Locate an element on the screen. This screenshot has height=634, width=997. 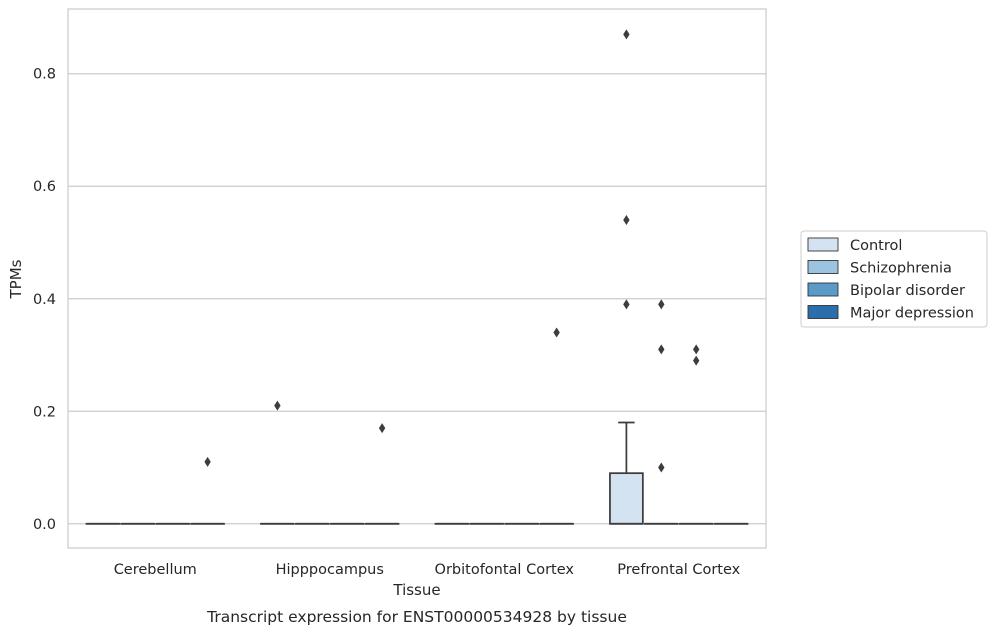
y-tick-label: 0.6 is located at coordinates (44, 187).